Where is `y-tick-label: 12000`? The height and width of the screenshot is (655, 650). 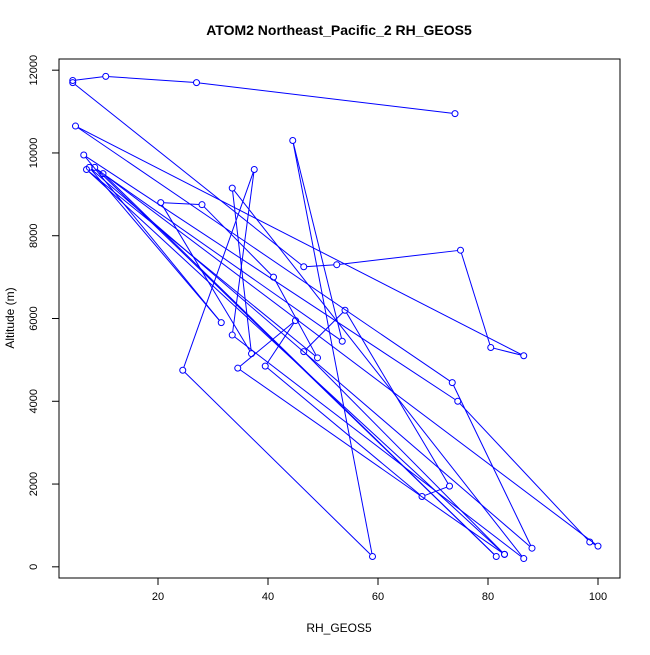 y-tick-label: 12000 is located at coordinates (34, 70).